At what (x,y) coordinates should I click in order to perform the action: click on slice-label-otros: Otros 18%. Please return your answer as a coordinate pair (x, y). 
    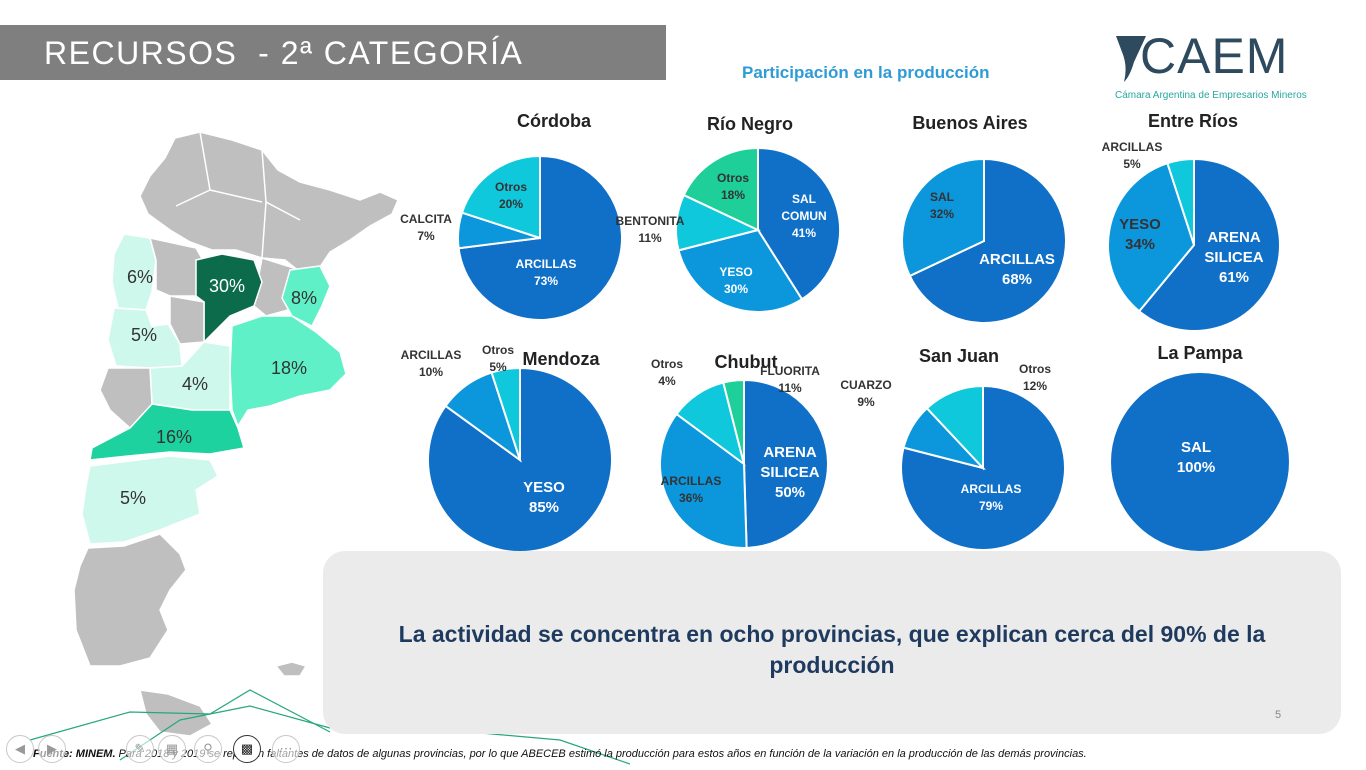
    Looking at the image, I should click on (733, 186).